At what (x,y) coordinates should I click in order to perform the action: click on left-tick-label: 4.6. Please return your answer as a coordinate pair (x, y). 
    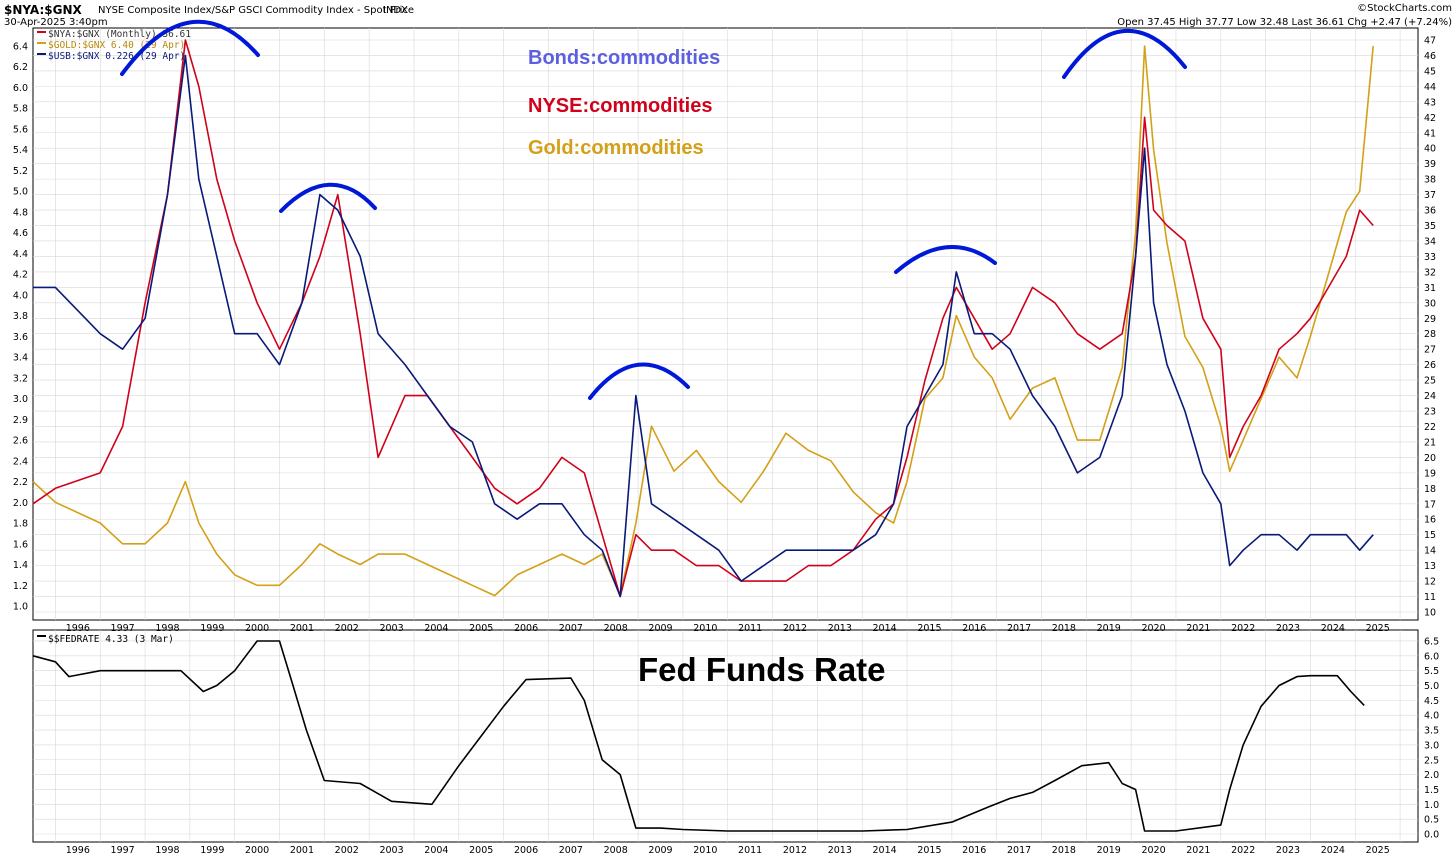
    Looking at the image, I should click on (20, 233).